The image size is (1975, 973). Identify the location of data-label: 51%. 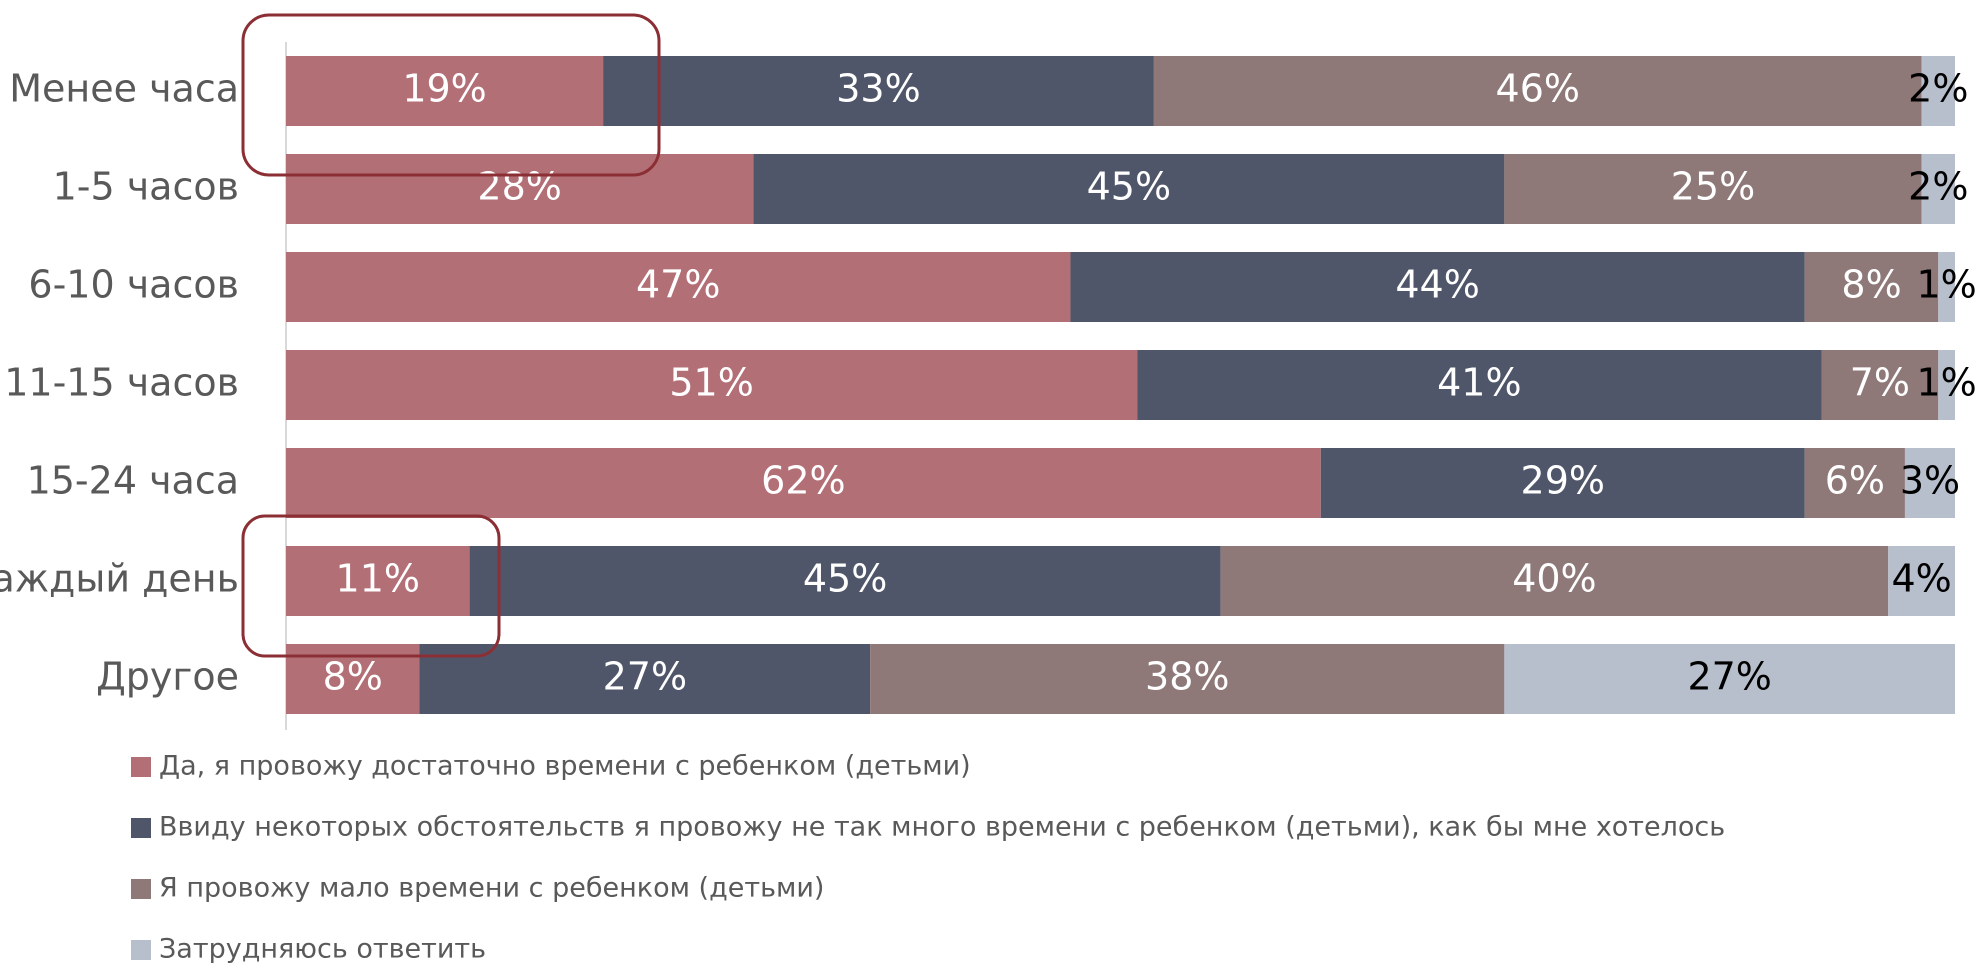
(711, 383).